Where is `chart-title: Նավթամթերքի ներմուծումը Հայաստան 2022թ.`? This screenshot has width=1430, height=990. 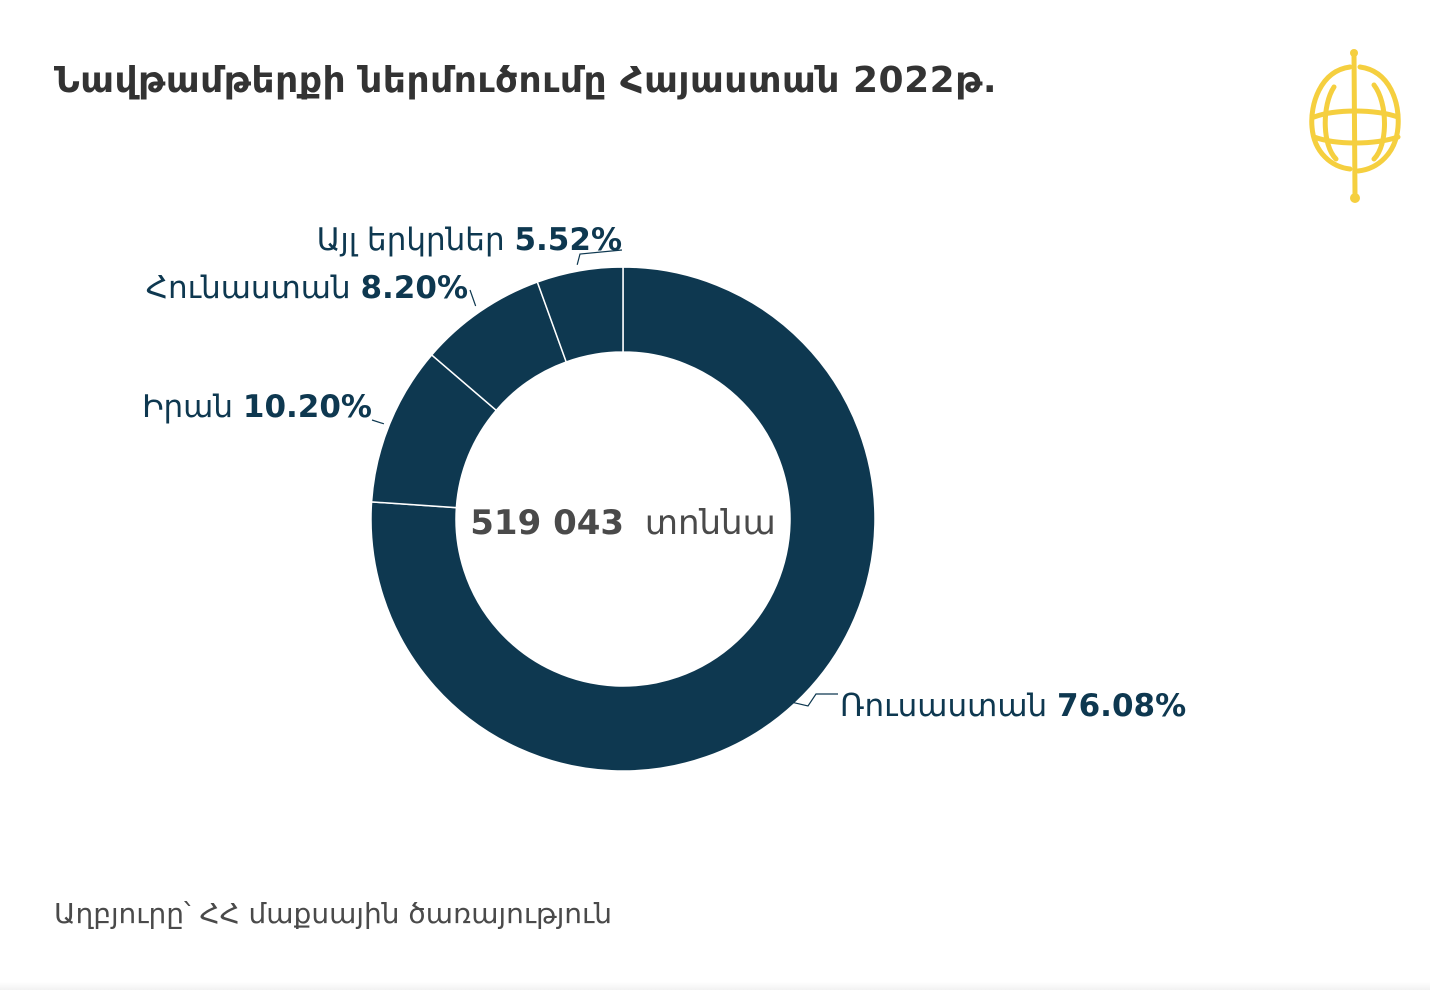 chart-title: Նավթամթերքի ներմուծումը Հայաստան 2022թ. is located at coordinates (526, 80).